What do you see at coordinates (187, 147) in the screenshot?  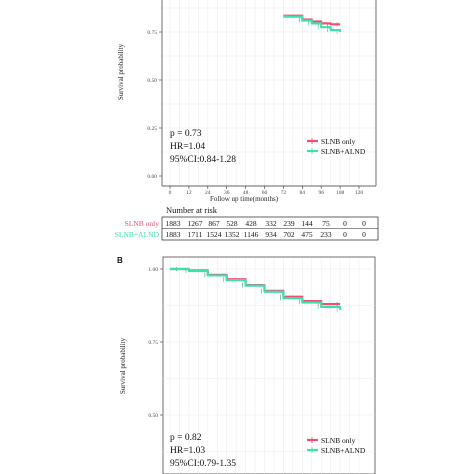 I see `panel-a-hr: HR=1.04` at bounding box center [187, 147].